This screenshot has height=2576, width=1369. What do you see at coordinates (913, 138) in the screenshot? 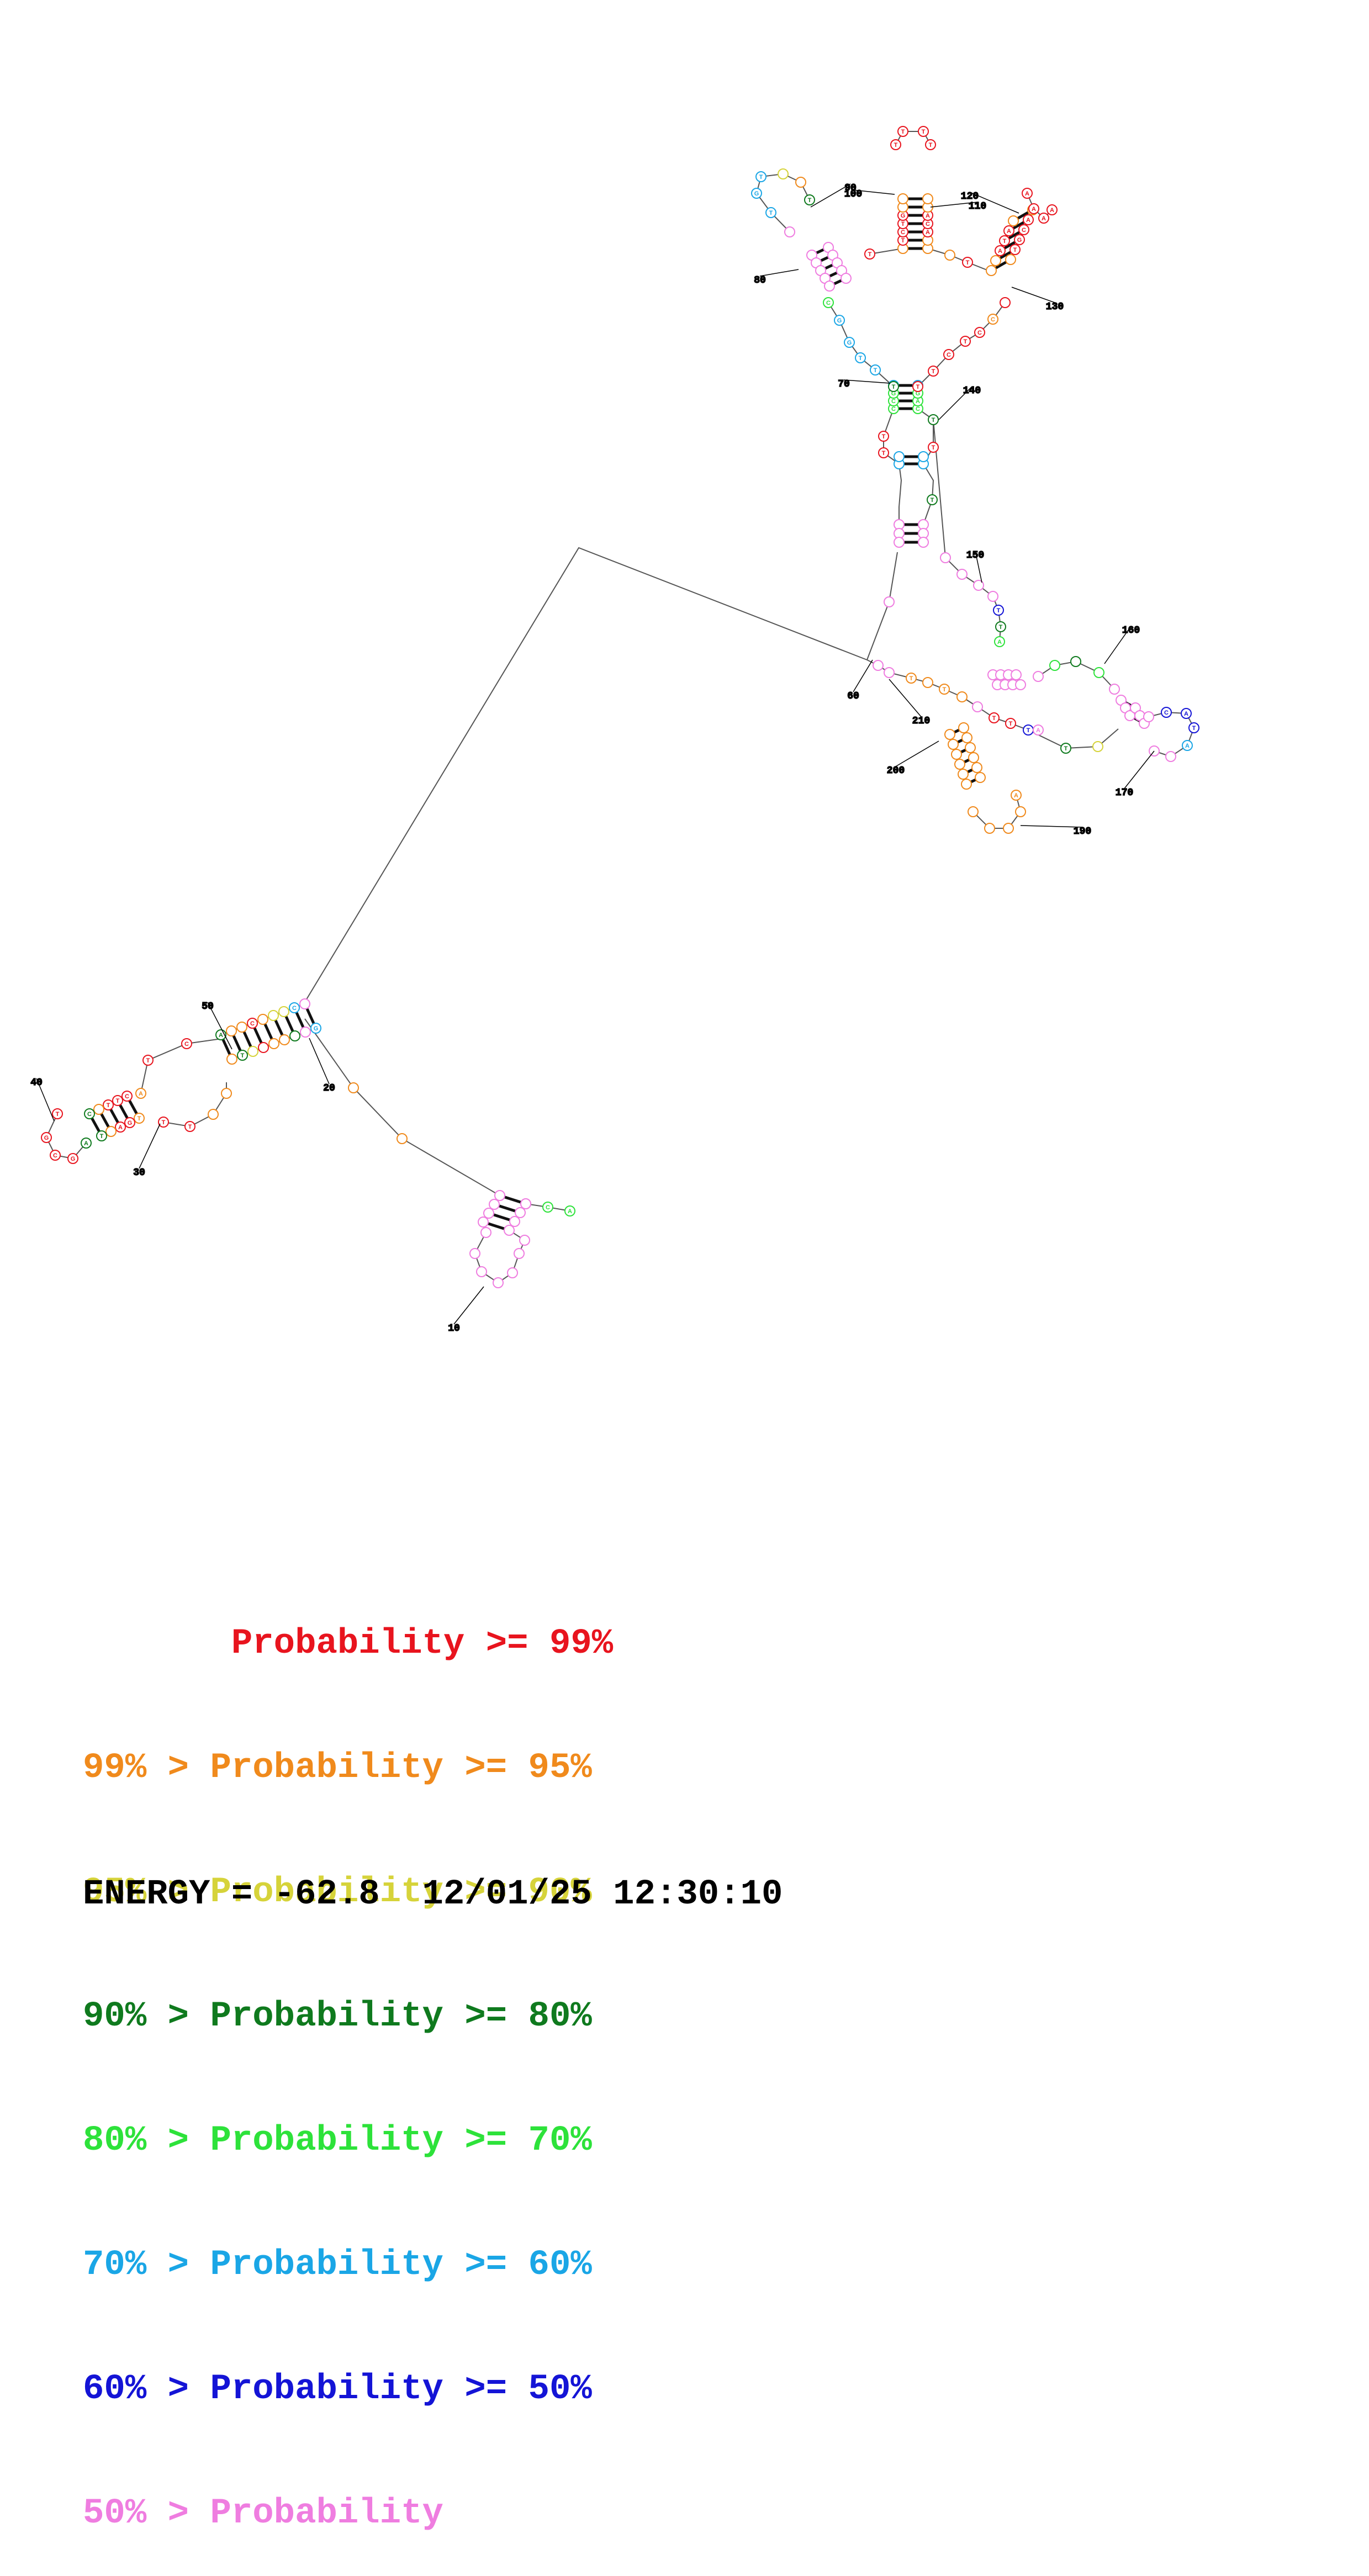
I see `top-central-hairpin-loop` at bounding box center [913, 138].